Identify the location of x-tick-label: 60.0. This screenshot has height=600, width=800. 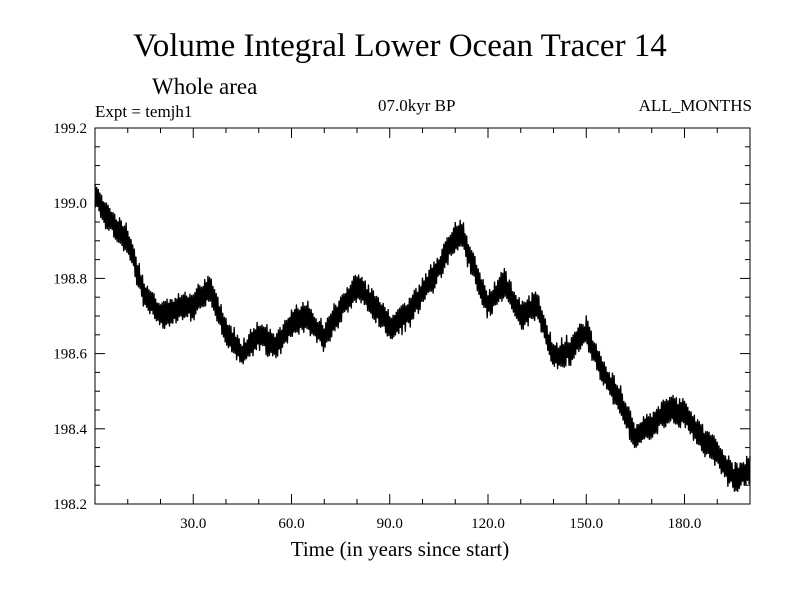
(291, 524).